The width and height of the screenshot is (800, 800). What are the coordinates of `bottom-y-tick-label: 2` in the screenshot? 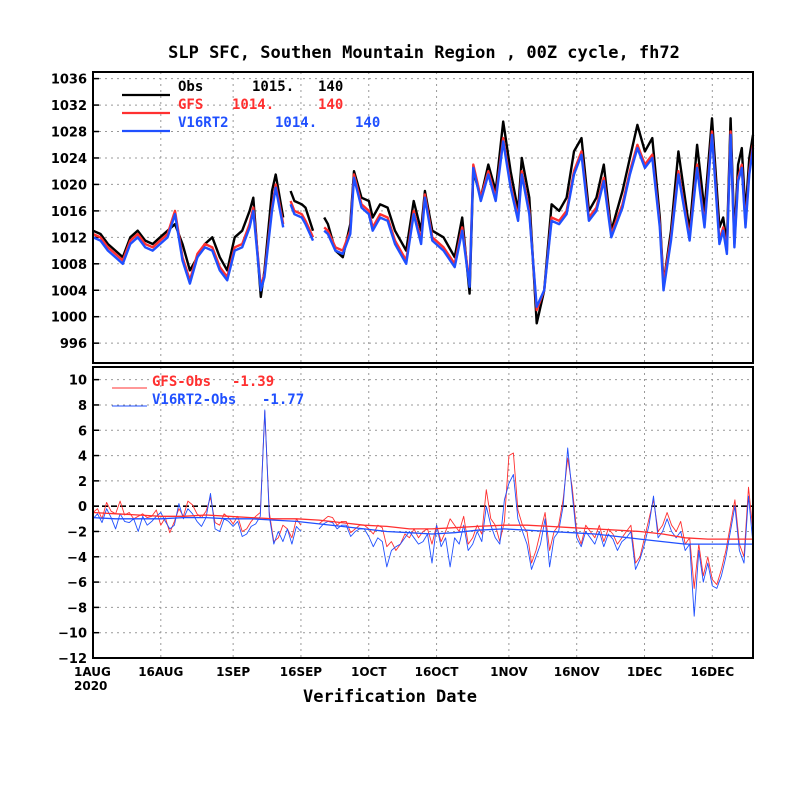 It's located at (82, 482).